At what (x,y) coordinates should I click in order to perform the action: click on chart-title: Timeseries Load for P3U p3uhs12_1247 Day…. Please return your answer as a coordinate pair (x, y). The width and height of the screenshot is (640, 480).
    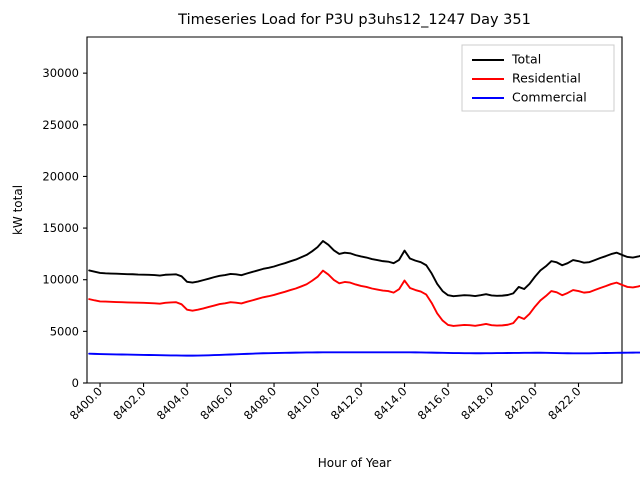
    Looking at the image, I should click on (354, 20).